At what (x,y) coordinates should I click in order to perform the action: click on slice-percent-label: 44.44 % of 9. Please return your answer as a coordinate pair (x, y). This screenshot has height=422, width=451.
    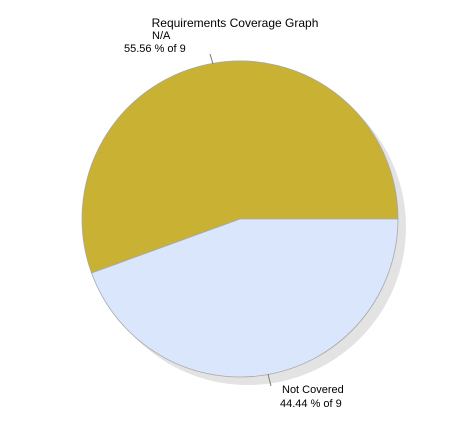
    Looking at the image, I should click on (311, 404).